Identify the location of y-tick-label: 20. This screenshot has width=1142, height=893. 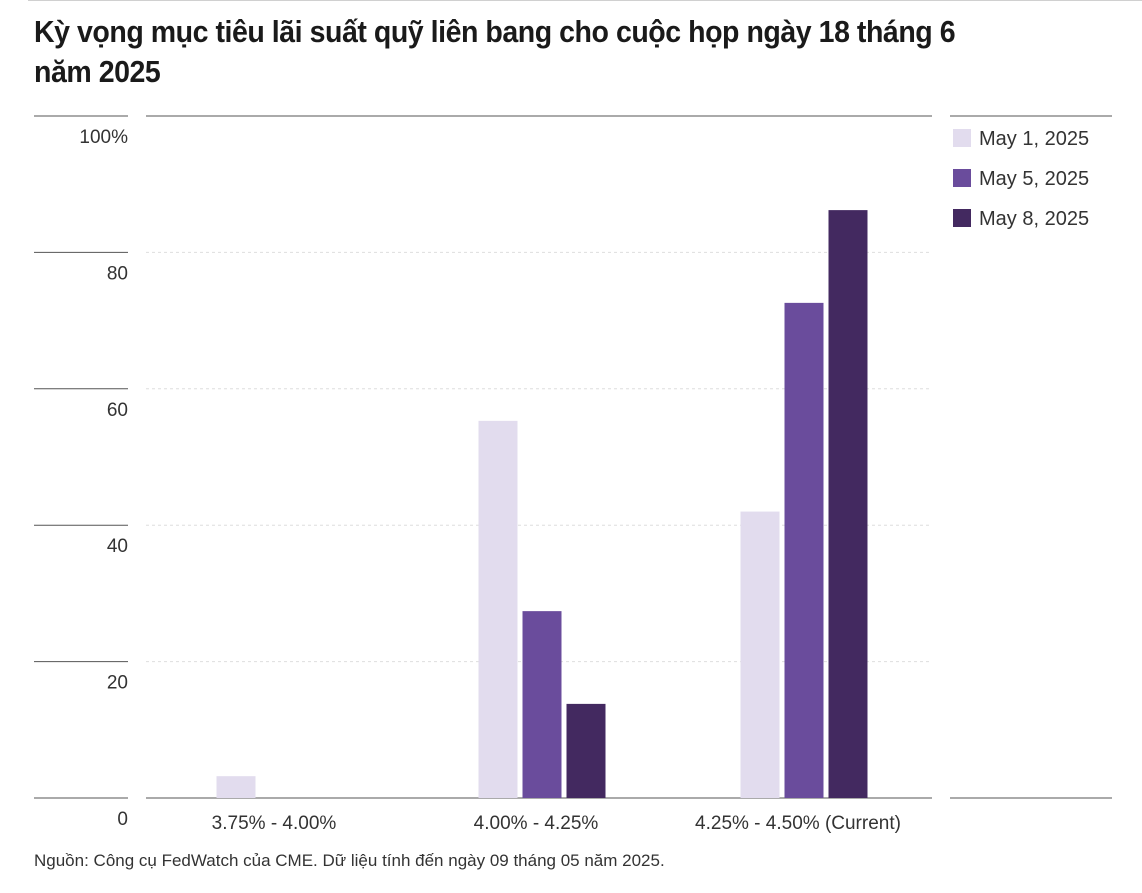
(117, 683).